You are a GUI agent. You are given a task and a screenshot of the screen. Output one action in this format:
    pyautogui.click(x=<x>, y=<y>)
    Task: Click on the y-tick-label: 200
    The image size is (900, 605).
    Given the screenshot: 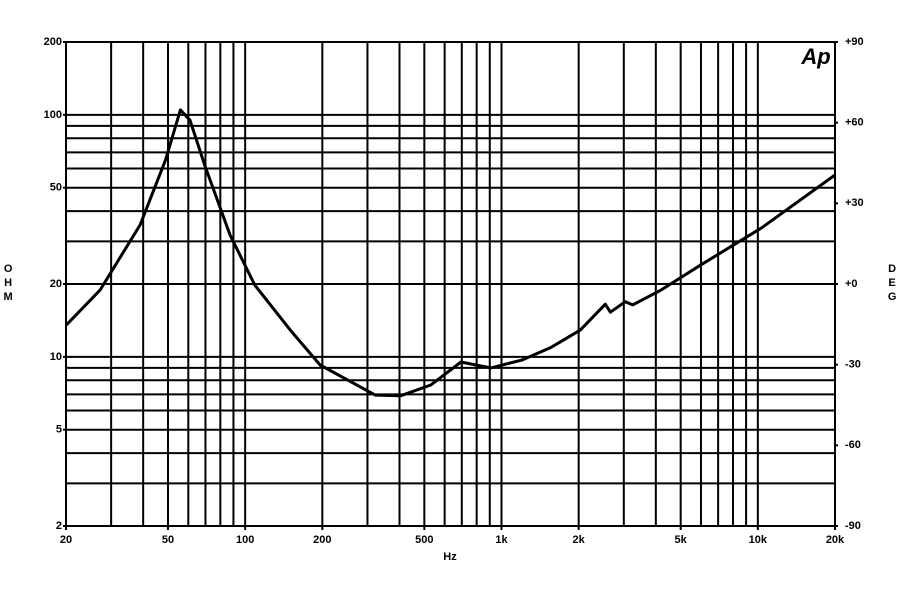 What is the action you would take?
    pyautogui.click(x=53, y=42)
    